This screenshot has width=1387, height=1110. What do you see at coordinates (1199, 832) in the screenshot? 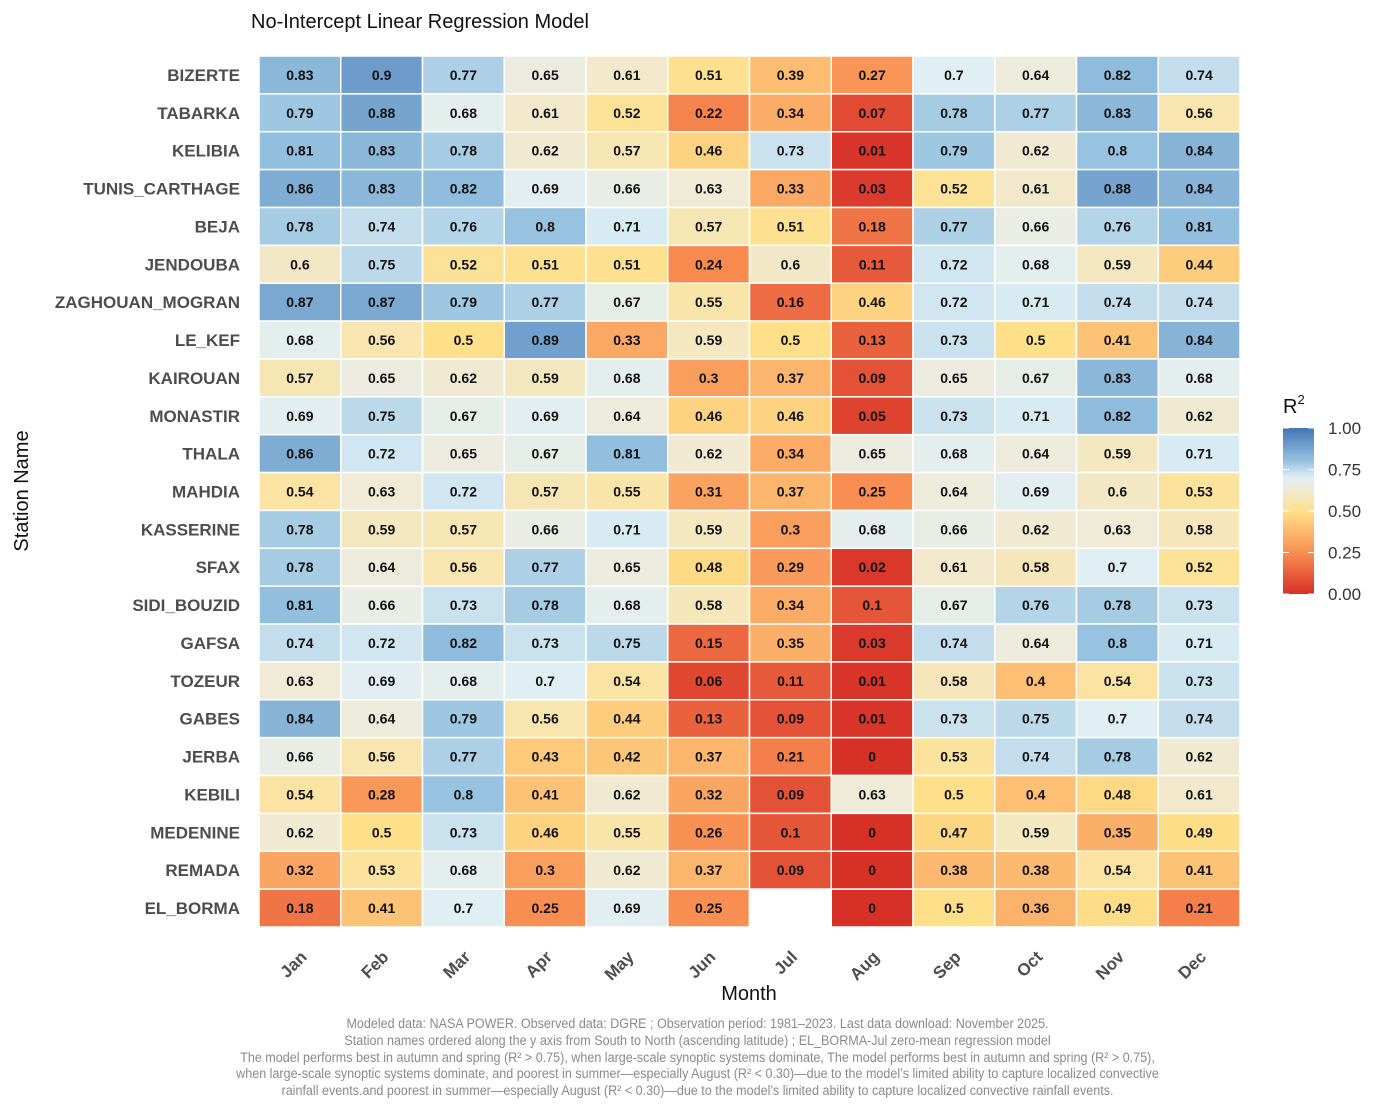
I see `cell-value-label: 0.49` at bounding box center [1199, 832].